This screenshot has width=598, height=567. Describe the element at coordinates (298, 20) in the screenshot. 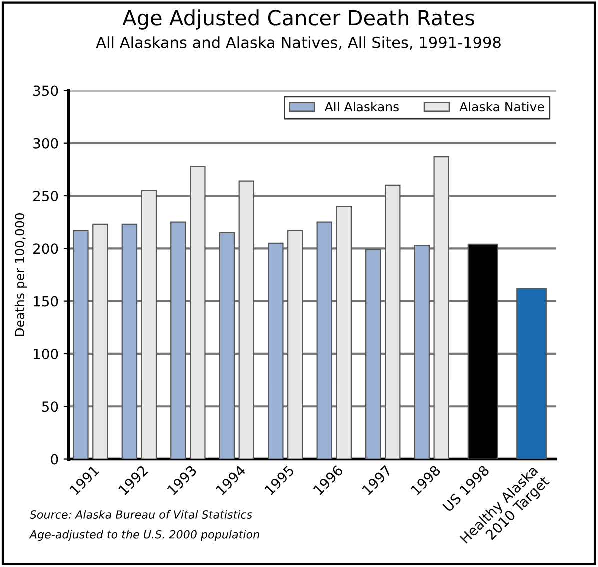

I see `chart-title: Age Adjusted Cancer Death Rates` at that location.